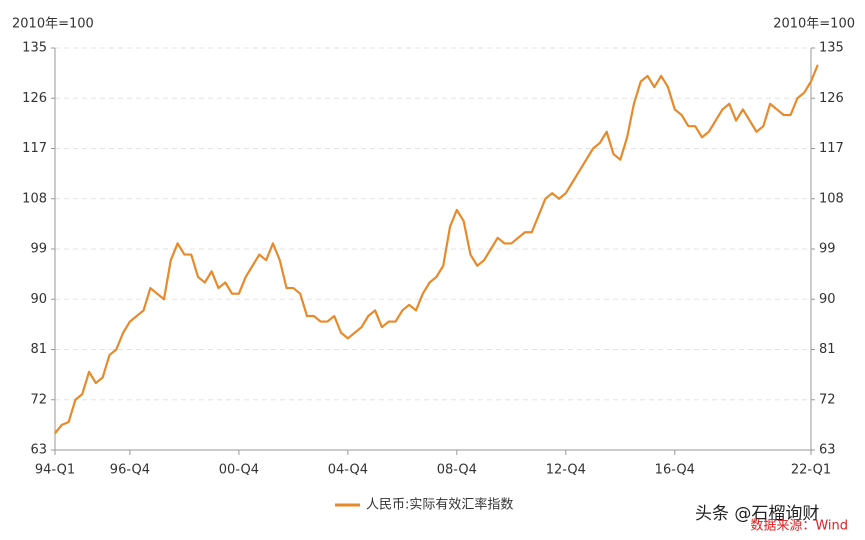  I want to click on y2-tick-label: 63, so click(827, 450).